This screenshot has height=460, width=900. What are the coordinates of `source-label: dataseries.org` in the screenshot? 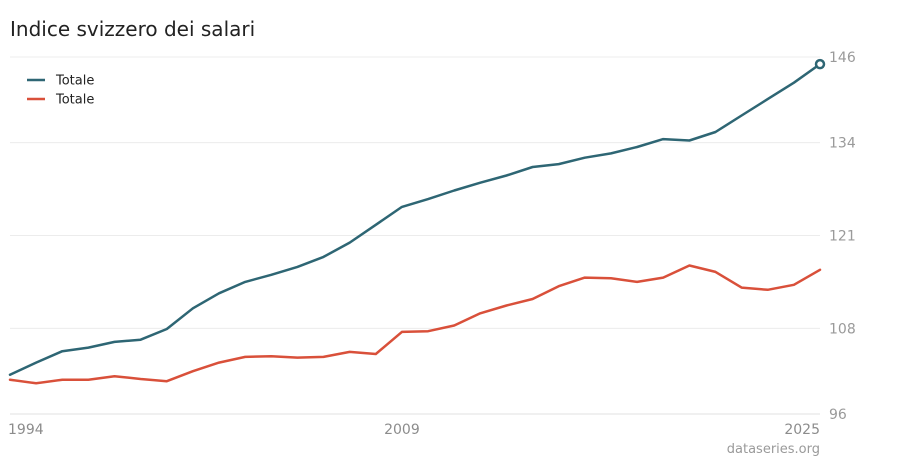 It's located at (773, 449).